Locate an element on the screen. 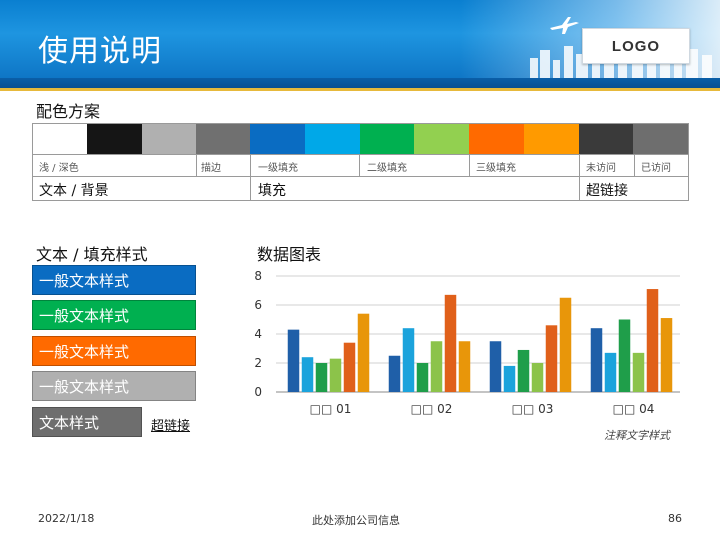 The height and width of the screenshot is (540, 720). page-number: 86 is located at coordinates (675, 518).